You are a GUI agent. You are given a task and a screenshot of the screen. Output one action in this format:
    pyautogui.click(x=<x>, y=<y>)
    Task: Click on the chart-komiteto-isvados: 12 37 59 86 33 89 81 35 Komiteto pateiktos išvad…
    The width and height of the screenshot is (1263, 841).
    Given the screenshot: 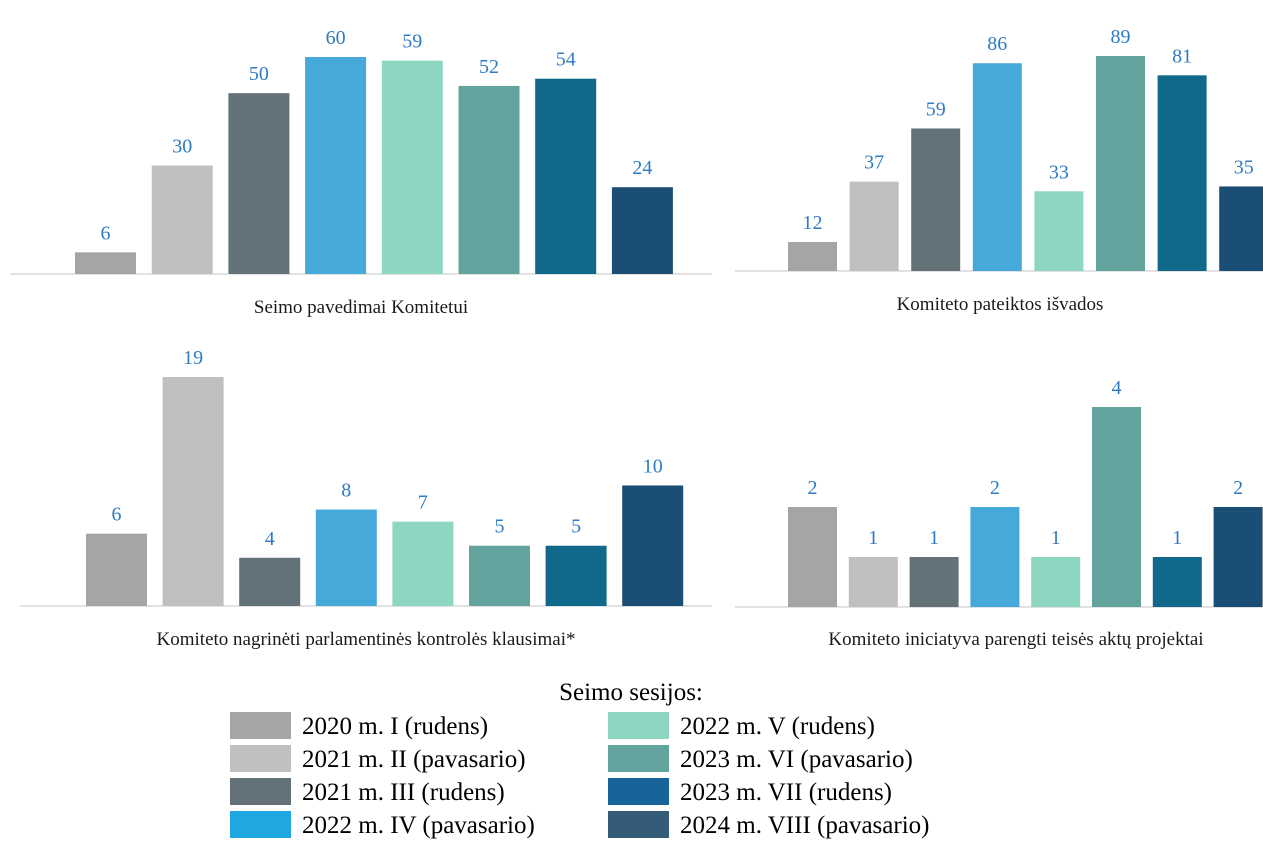 What is the action you would take?
    pyautogui.click(x=999, y=170)
    